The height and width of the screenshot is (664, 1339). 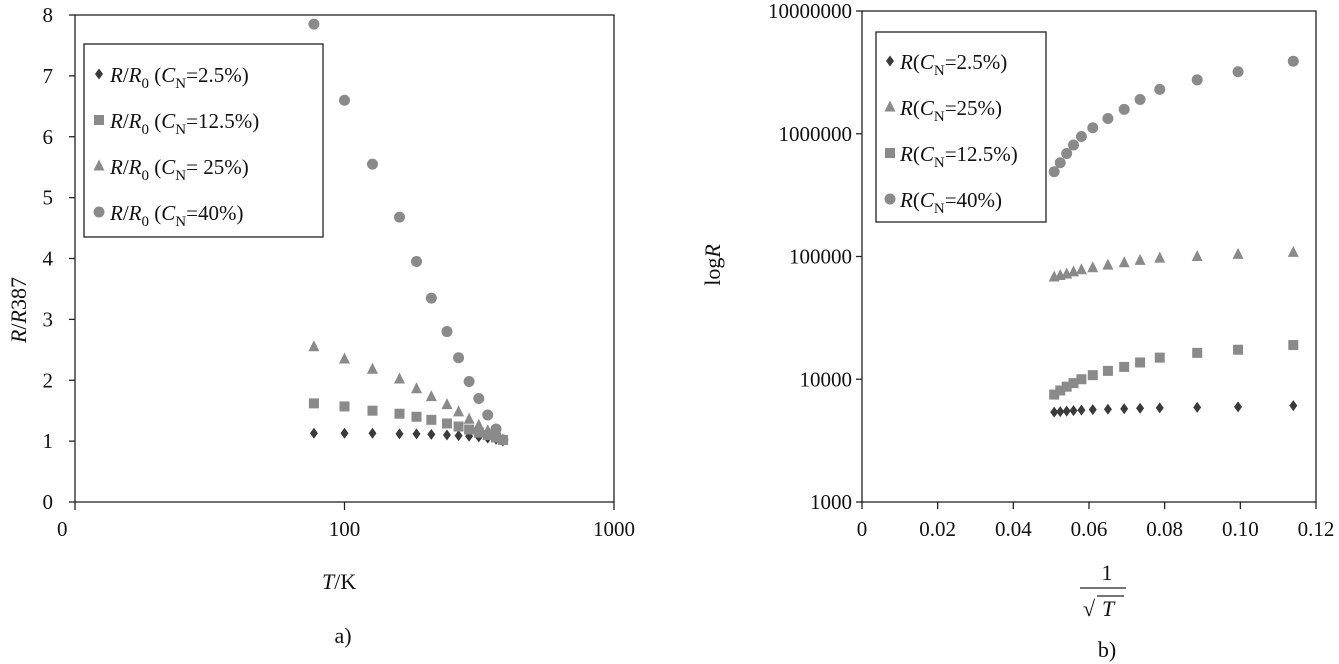 What do you see at coordinates (1316, 529) in the screenshot?
I see `x-tick-label-b: 0.12` at bounding box center [1316, 529].